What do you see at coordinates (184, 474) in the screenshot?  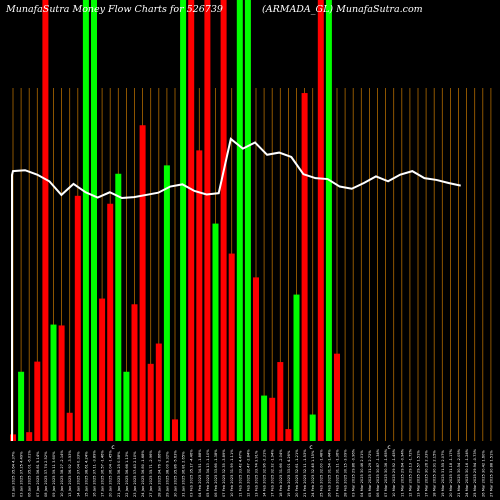 I see `x-tick-label: 31 Jan 2025 36.81 2.65%` at bounding box center [184, 474].